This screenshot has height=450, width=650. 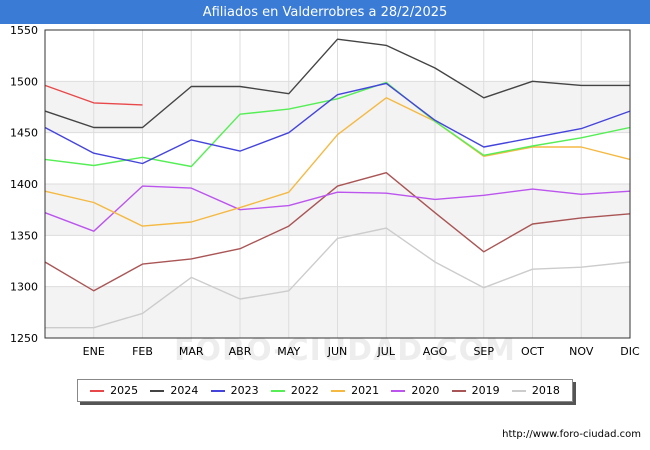 I want to click on chart-title: Afiliados en Valderrobres a 28/2/2025, so click(x=325, y=12).